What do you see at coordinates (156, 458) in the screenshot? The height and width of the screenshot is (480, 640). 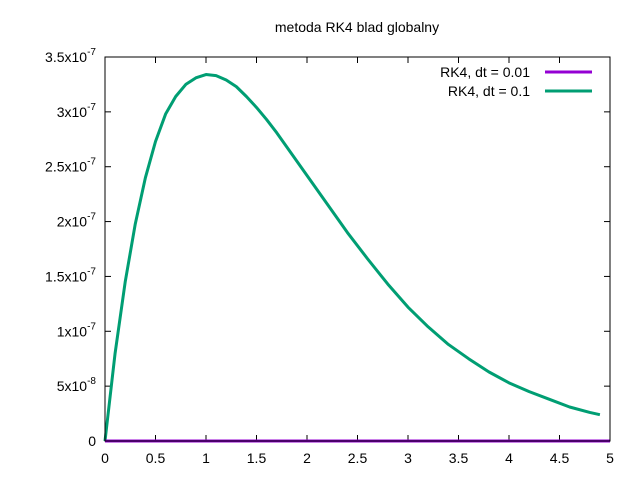 I see `x-tick-label: 0.5` at bounding box center [156, 458].